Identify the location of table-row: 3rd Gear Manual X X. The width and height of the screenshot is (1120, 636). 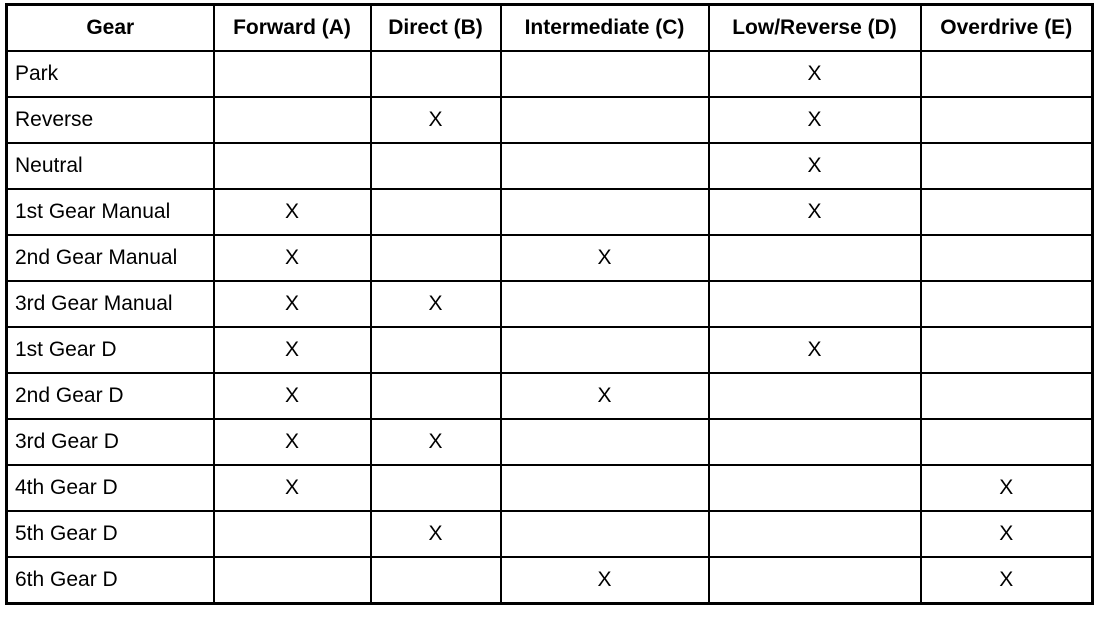
(549, 304).